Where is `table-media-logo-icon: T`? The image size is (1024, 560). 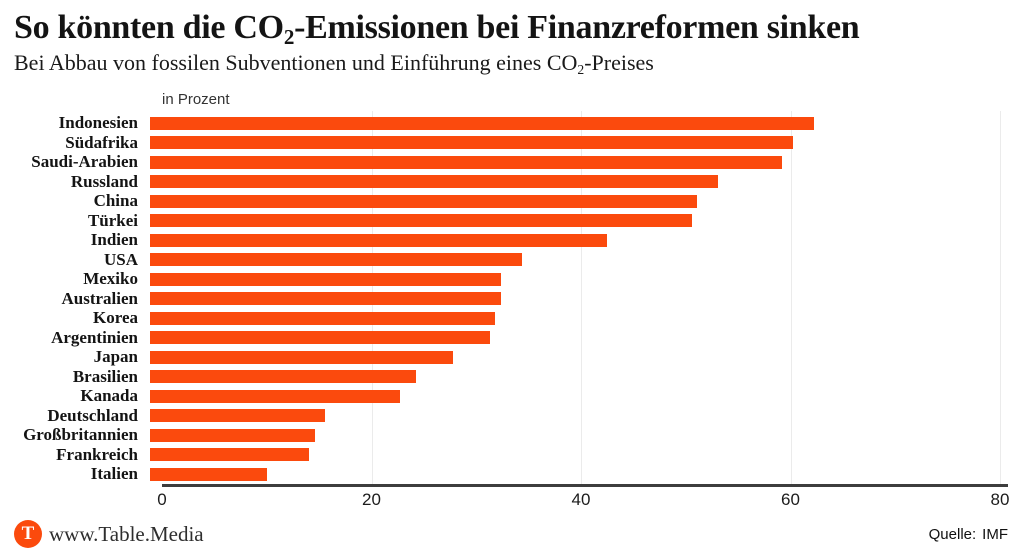
table-media-logo-icon: T is located at coordinates (28, 534).